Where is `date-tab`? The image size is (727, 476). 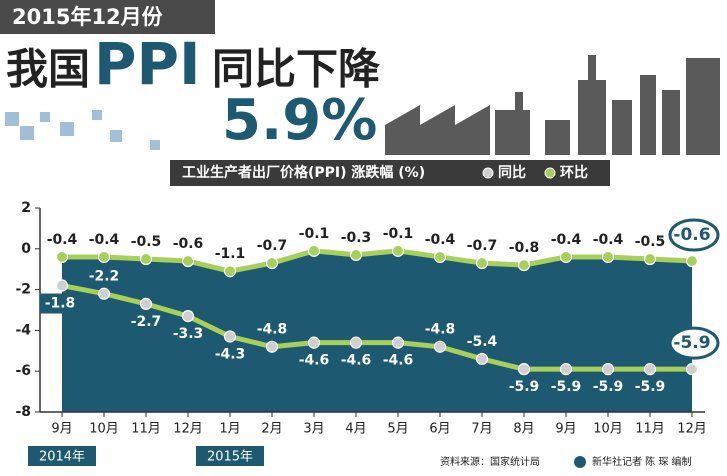
date-tab is located at coordinates (107, 17).